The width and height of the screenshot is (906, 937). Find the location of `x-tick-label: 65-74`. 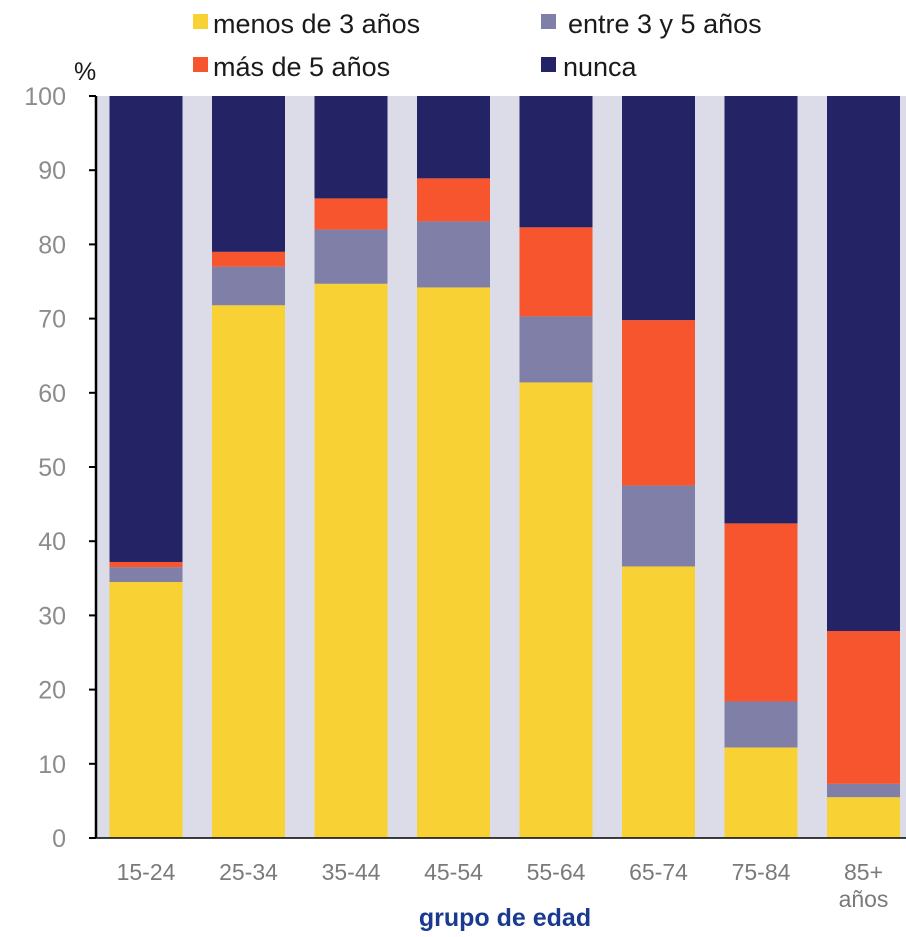

x-tick-label: 65-74 is located at coordinates (658, 872).